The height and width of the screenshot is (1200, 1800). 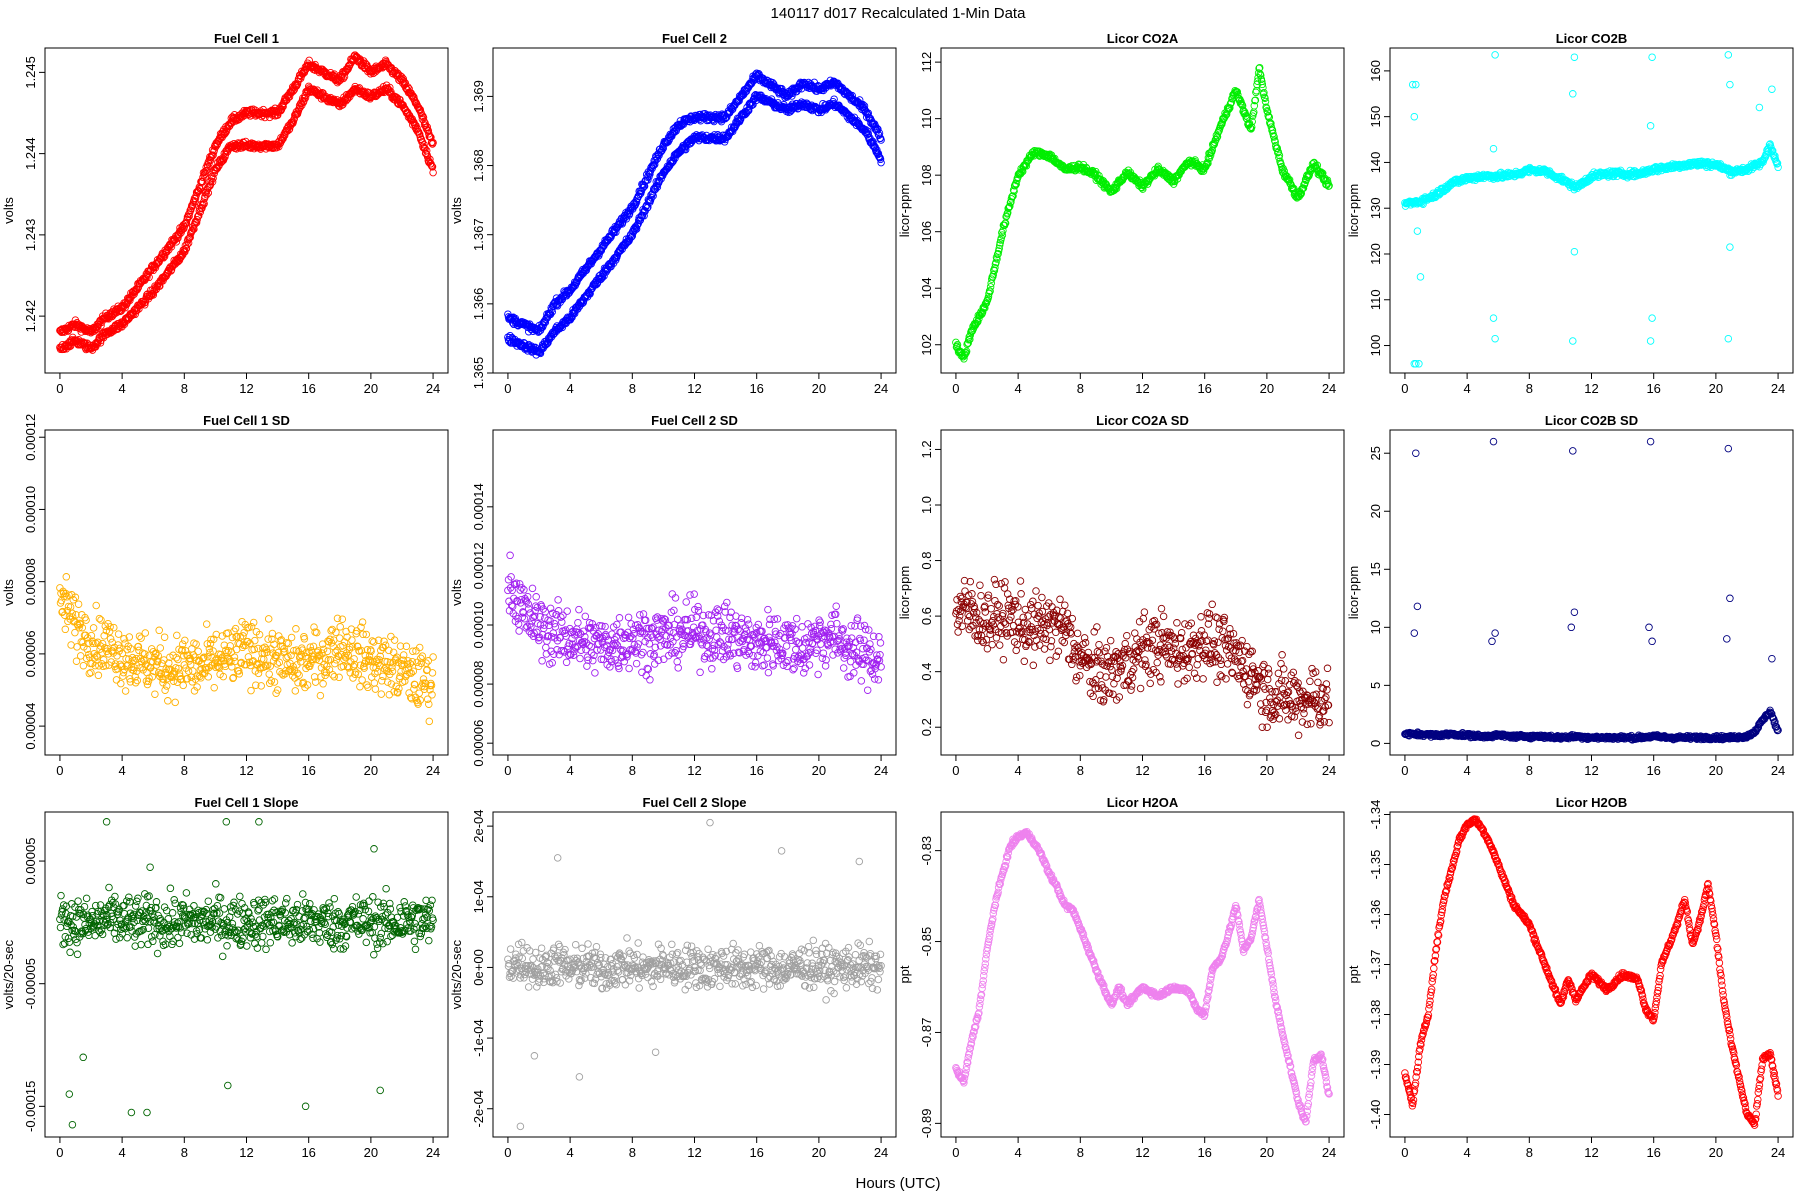 I want to click on data-points, so click(x=1591, y=209).